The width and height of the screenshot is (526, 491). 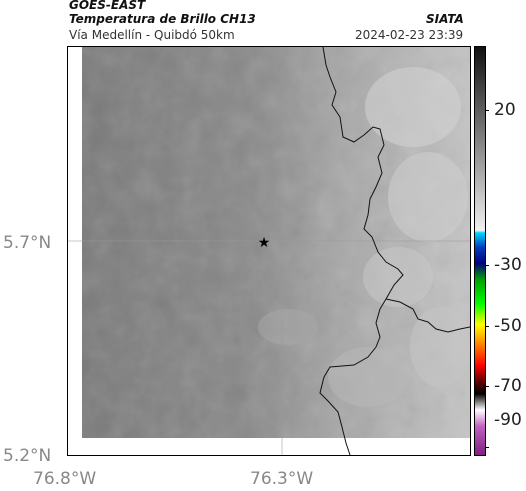 I want to click on lat-label-5-2: 5.2°N, so click(x=27, y=456).